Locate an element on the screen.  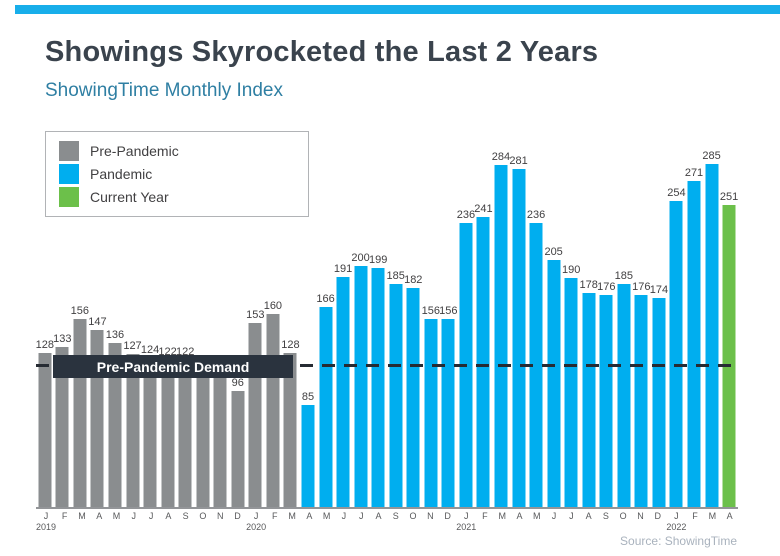
bar-cell: 199 is located at coordinates (378, 328).